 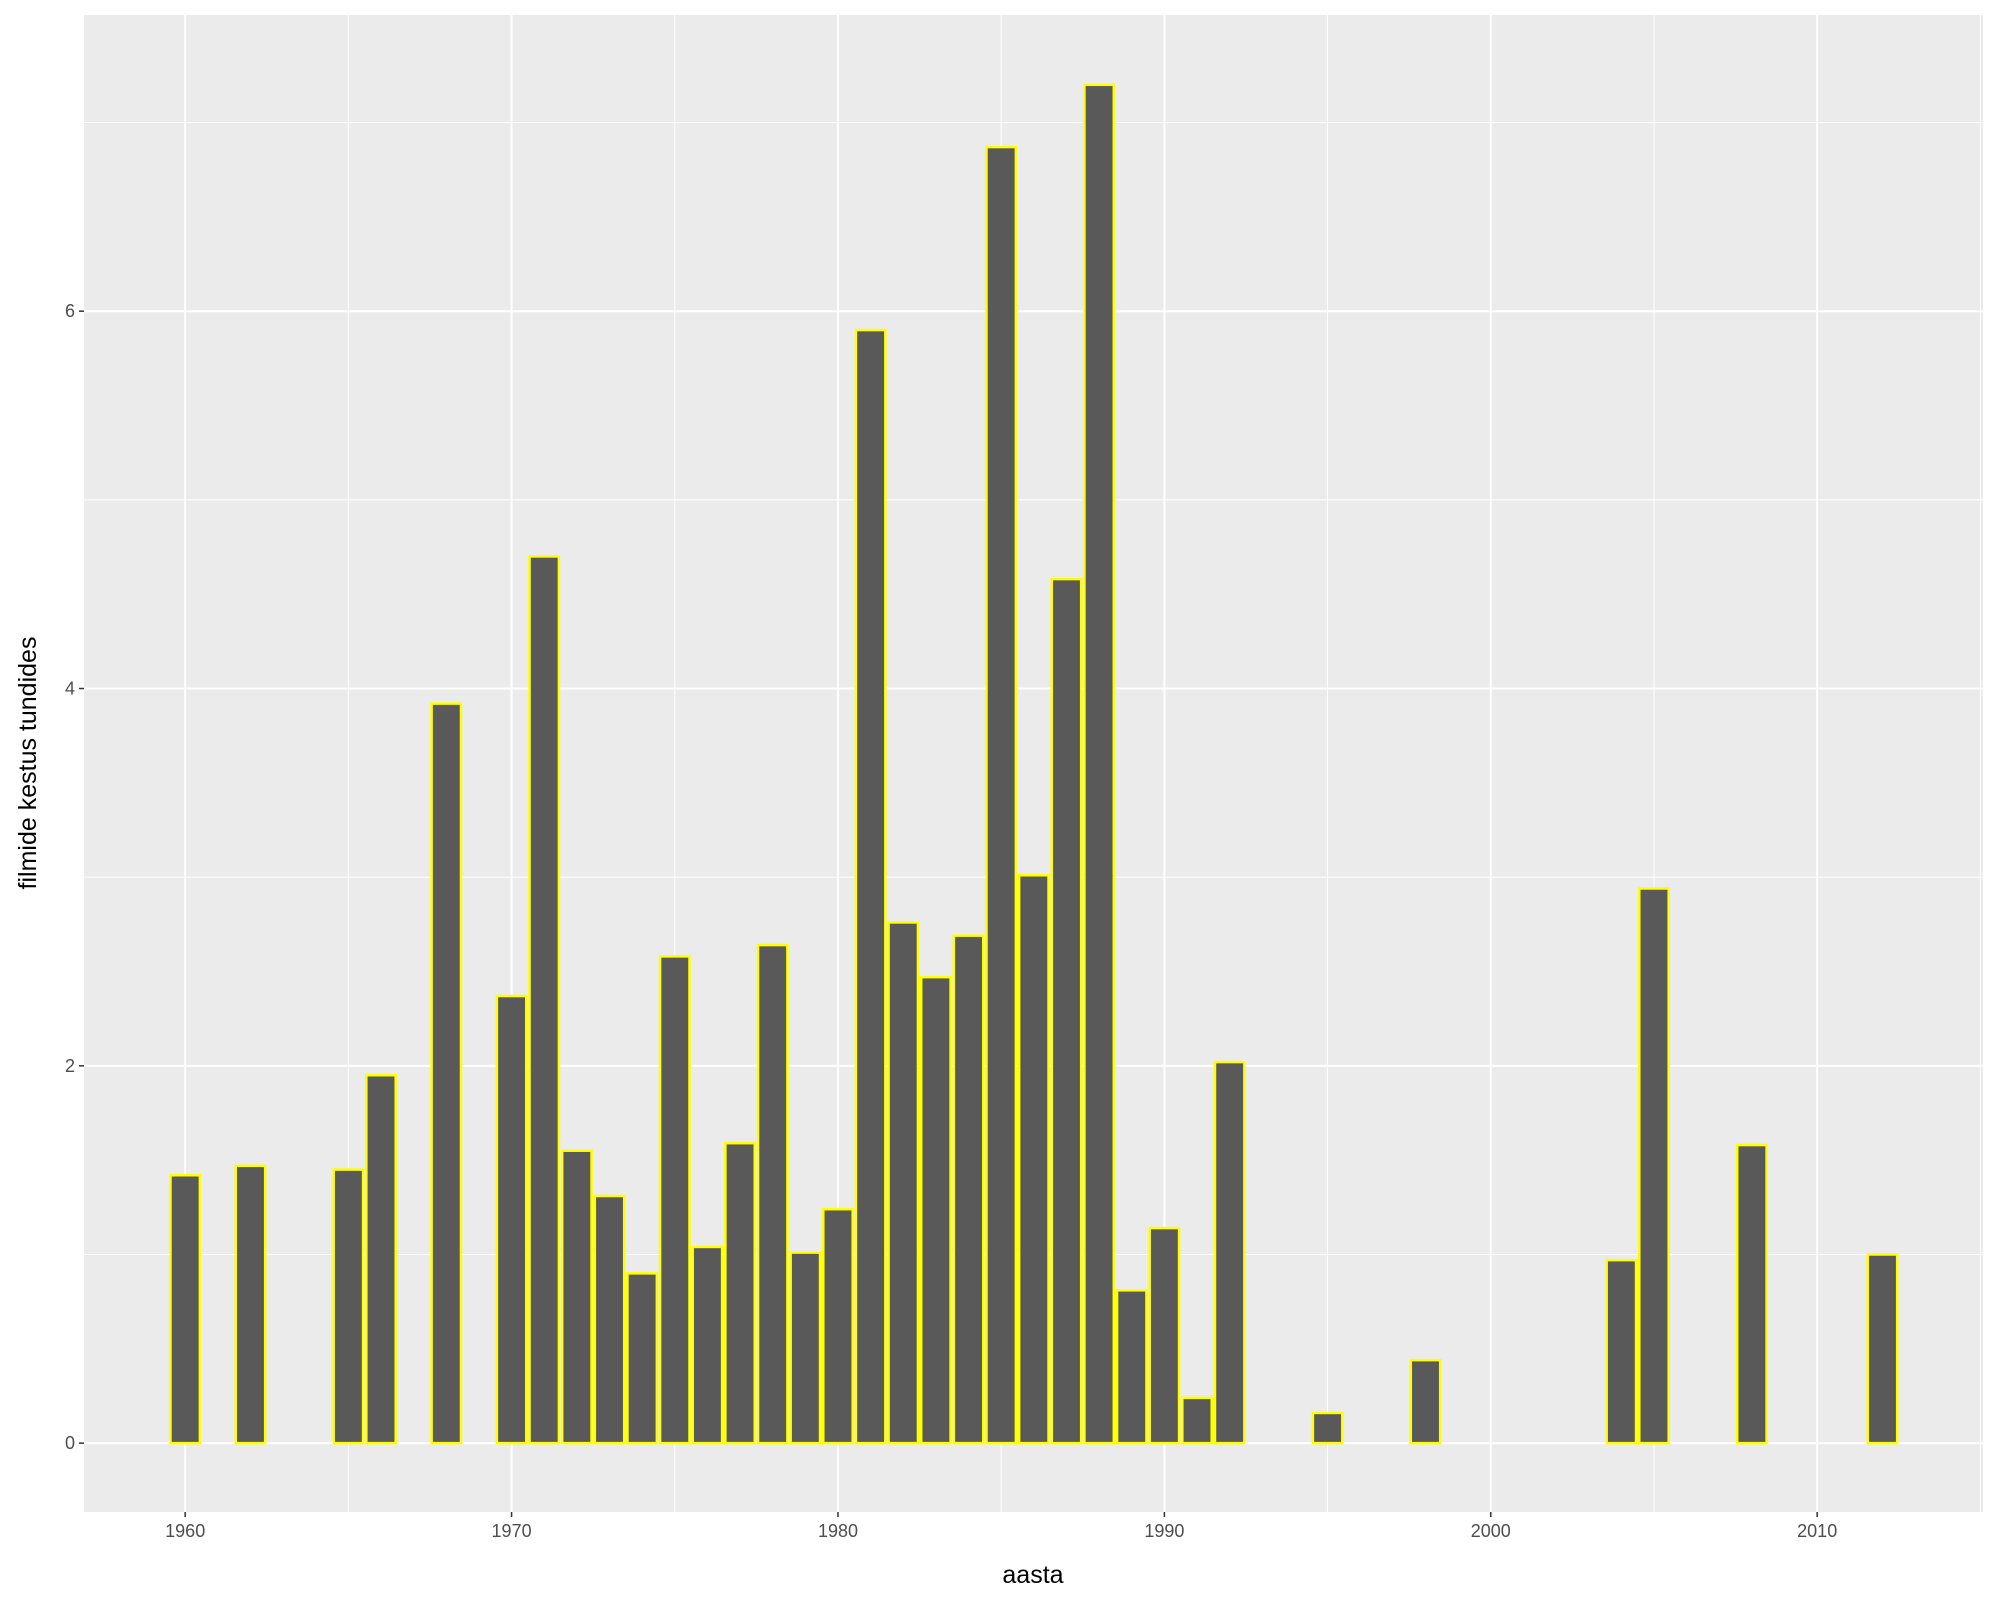 I want to click on y-axis-title: filmide kestus tundides, so click(x=28, y=763).